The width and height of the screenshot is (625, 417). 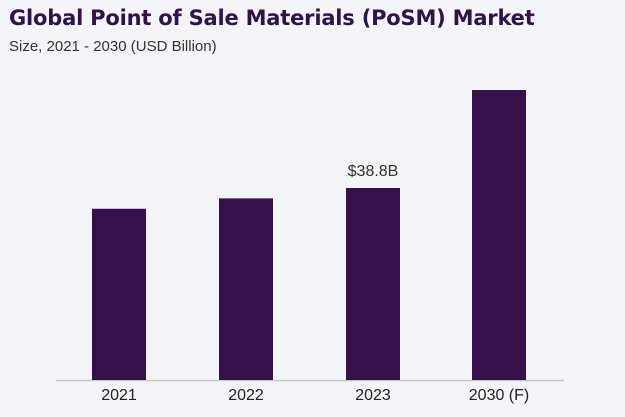 I want to click on chart-subtitle: Size, 2021 - 2030 (USD Billion), so click(x=113, y=46).